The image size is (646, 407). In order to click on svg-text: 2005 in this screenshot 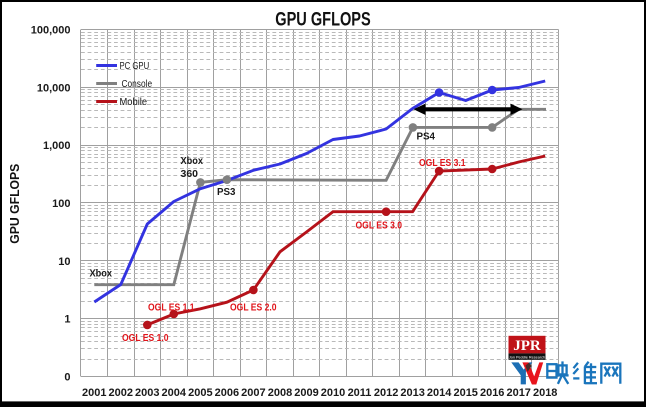, I will do `click(200, 393)`.